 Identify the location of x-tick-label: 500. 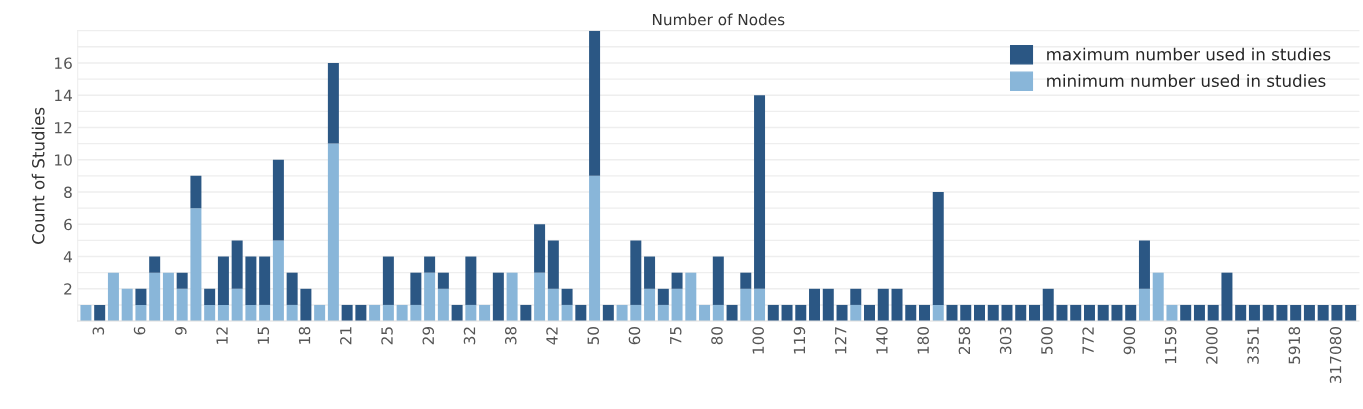
(1047, 340).